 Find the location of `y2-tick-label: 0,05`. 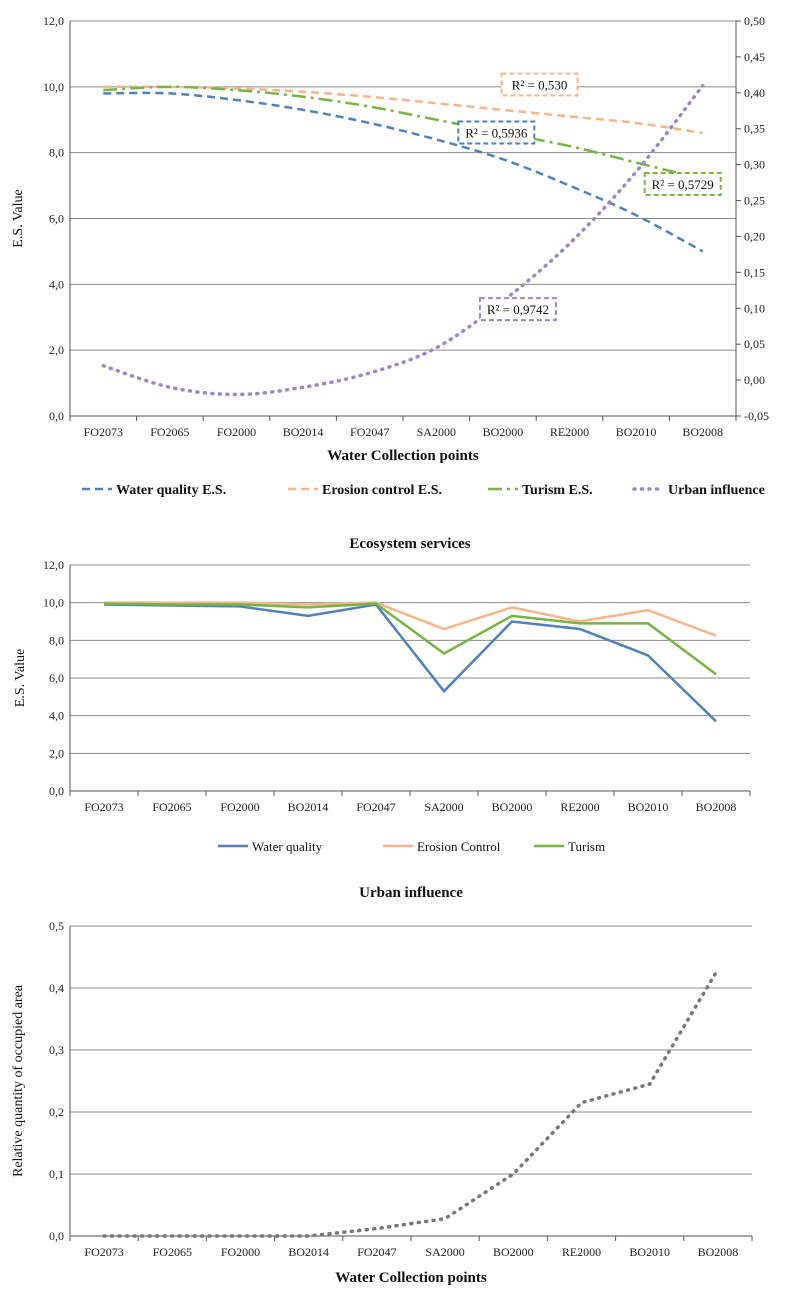

y2-tick-label: 0,05 is located at coordinates (754, 344).